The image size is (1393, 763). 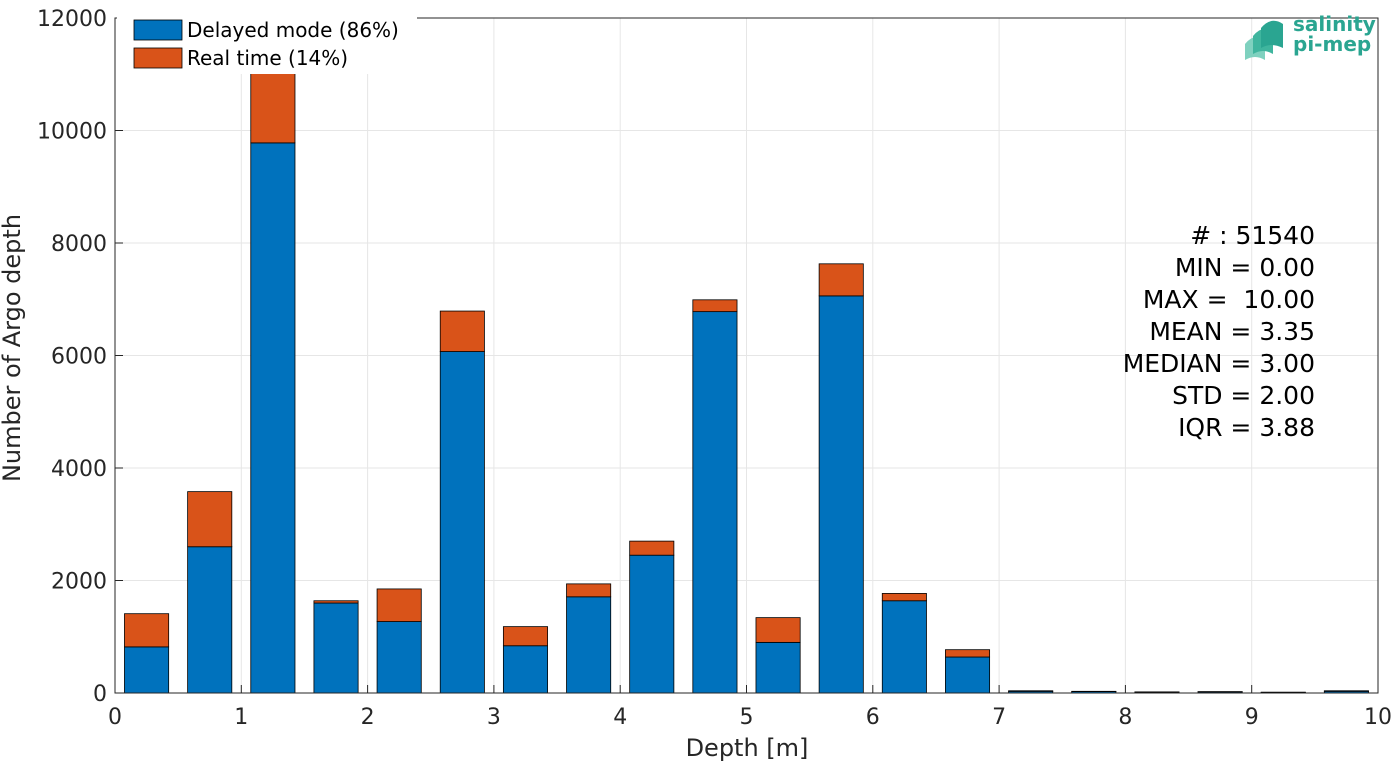 What do you see at coordinates (72, 19) in the screenshot?
I see `y-tick-label-6: 12000` at bounding box center [72, 19].